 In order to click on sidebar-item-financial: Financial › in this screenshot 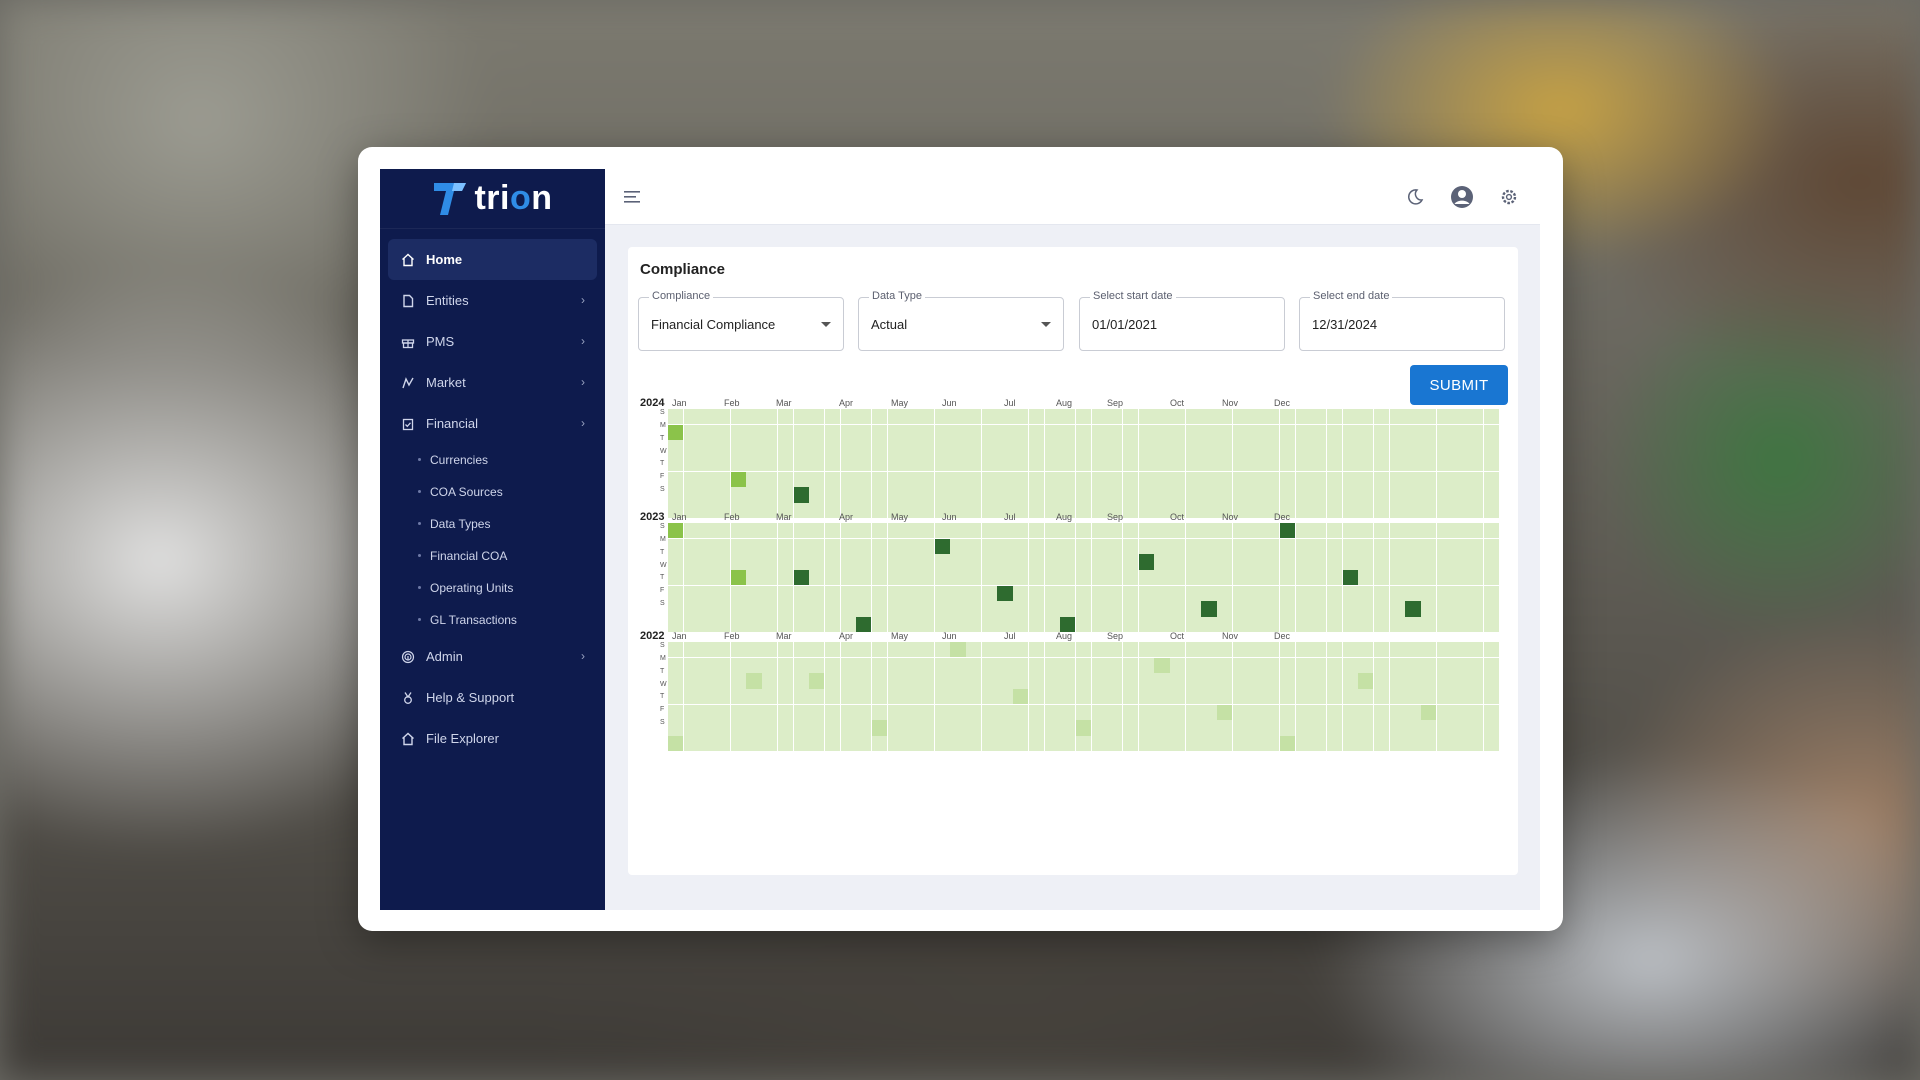, I will do `click(492, 423)`.